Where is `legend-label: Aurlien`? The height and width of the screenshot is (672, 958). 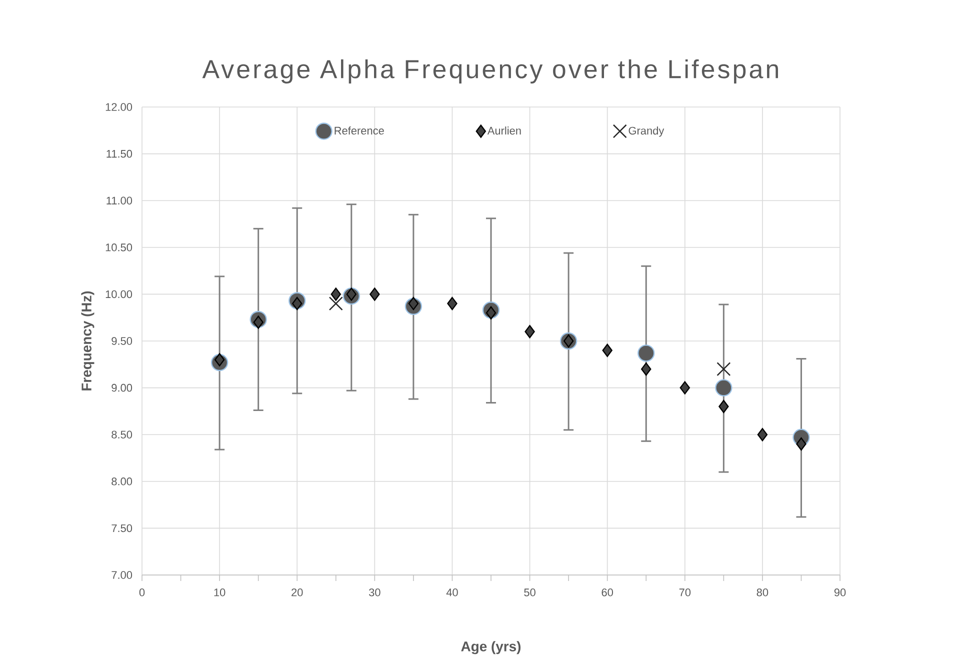 legend-label: Aurlien is located at coordinates (504, 130).